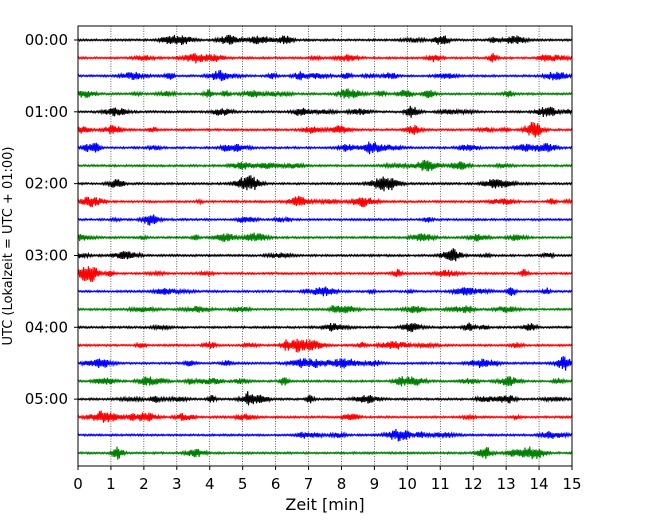 Image resolution: width=650 pixels, height=525 pixels. Describe the element at coordinates (440, 484) in the screenshot. I see `x-tick-label: 11` at that location.